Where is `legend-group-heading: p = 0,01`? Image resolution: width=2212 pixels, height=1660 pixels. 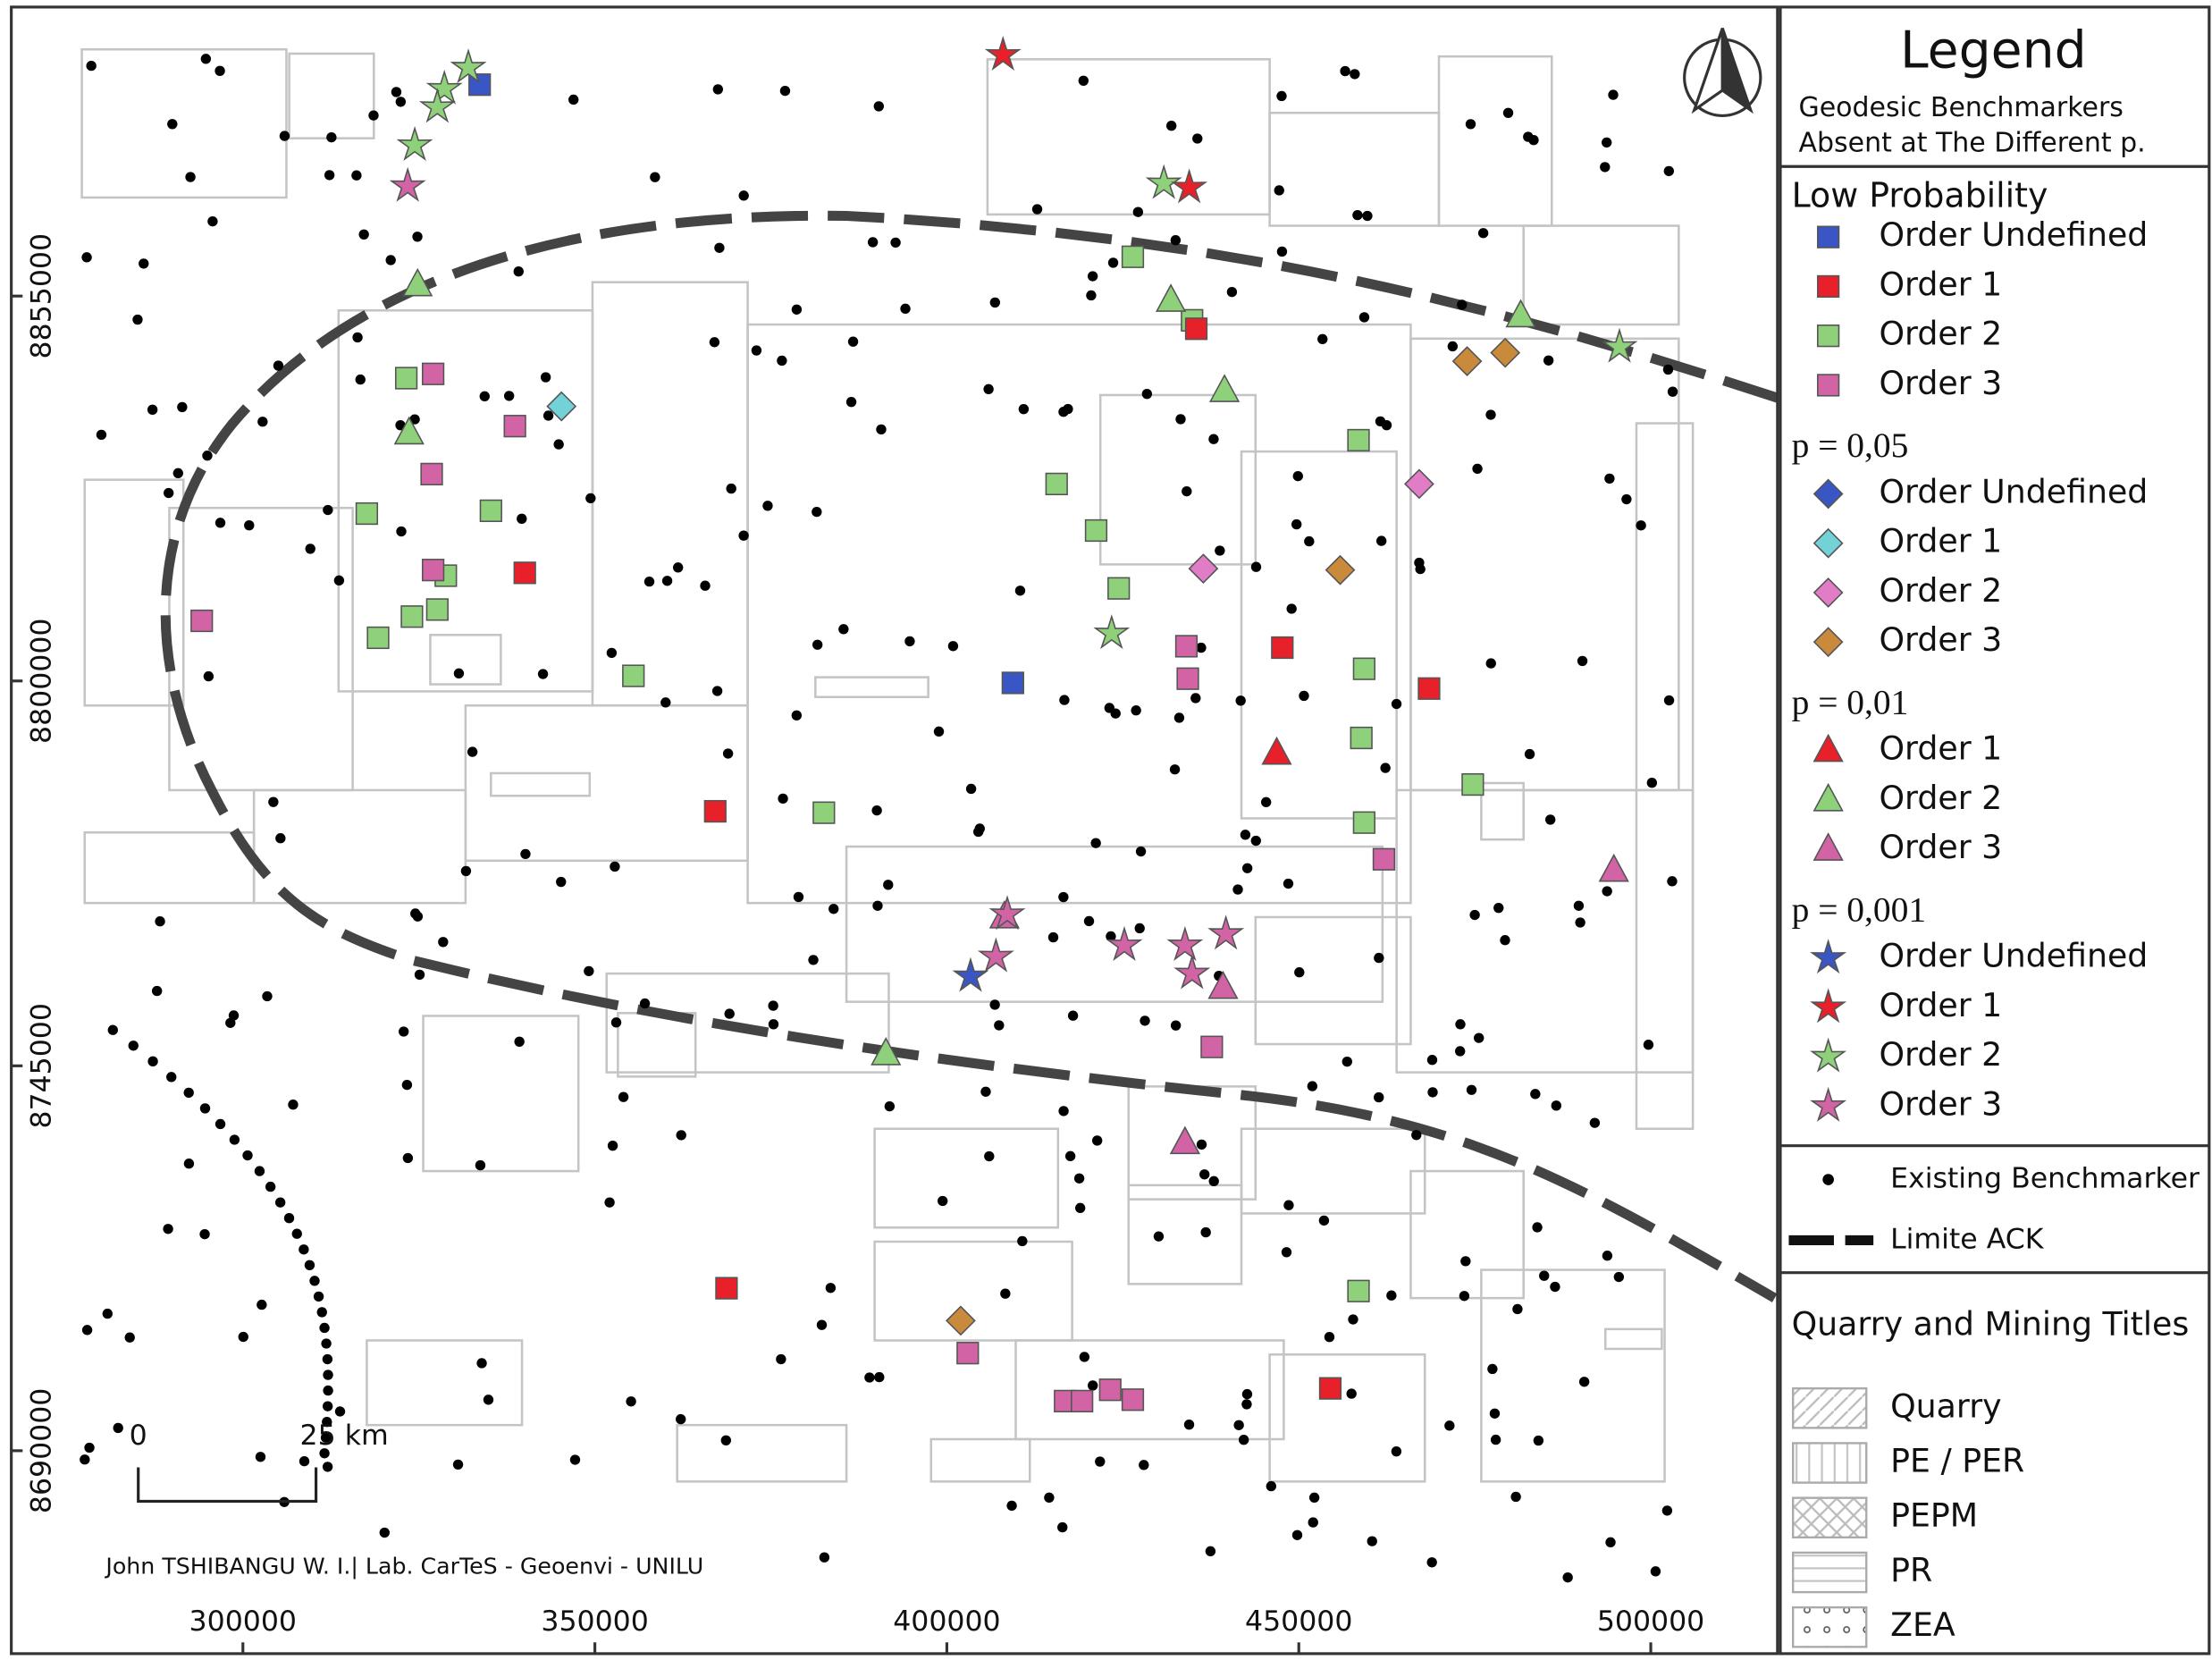 legend-group-heading: p = 0,01 is located at coordinates (1851, 701).